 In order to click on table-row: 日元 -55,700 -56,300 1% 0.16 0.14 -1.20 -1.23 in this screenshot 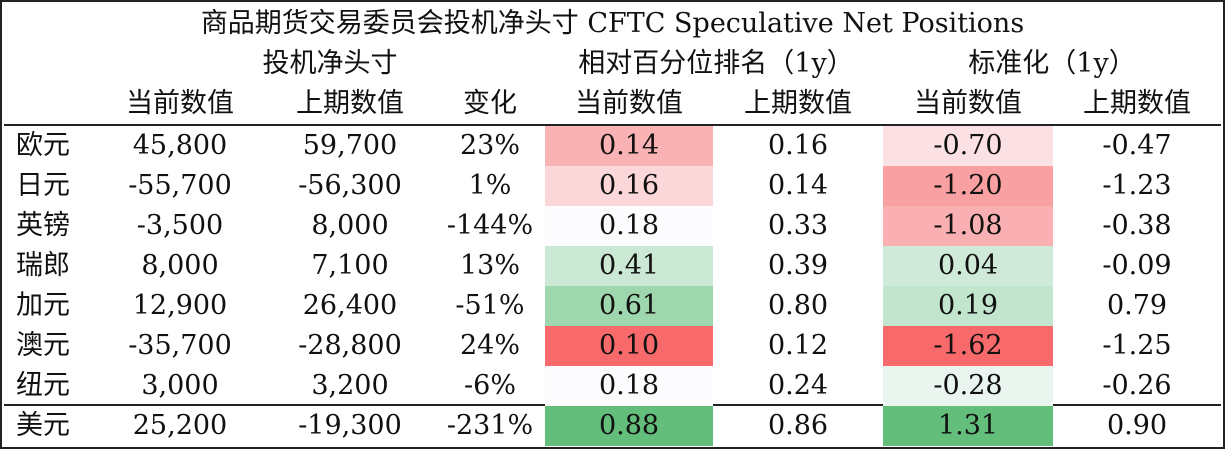, I will do `click(612, 186)`.